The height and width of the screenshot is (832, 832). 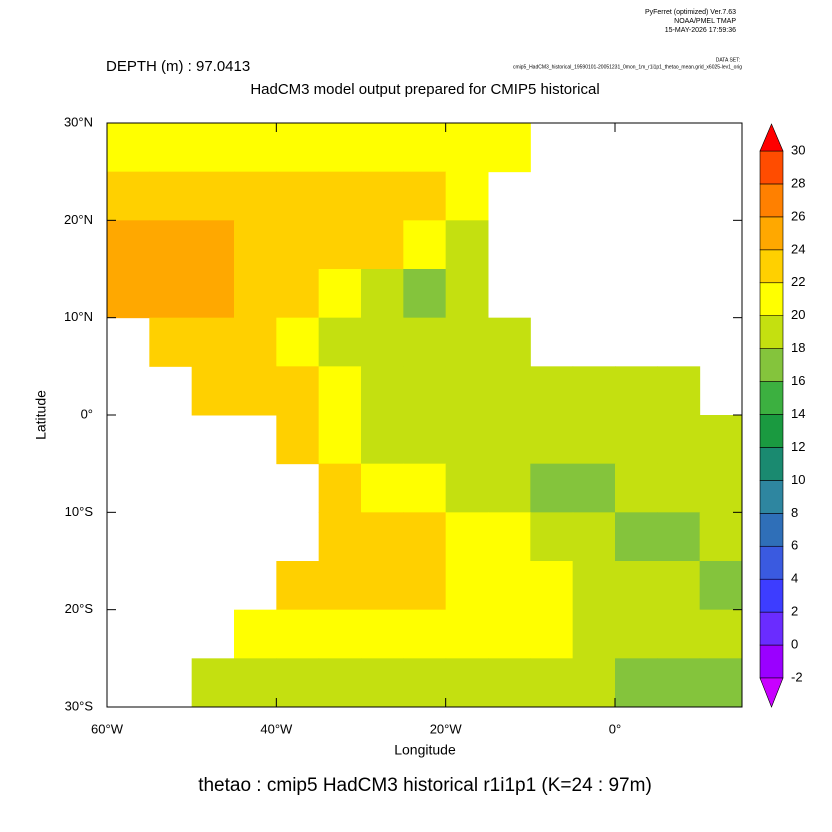 I want to click on colorbar-label: -2, so click(x=797, y=676).